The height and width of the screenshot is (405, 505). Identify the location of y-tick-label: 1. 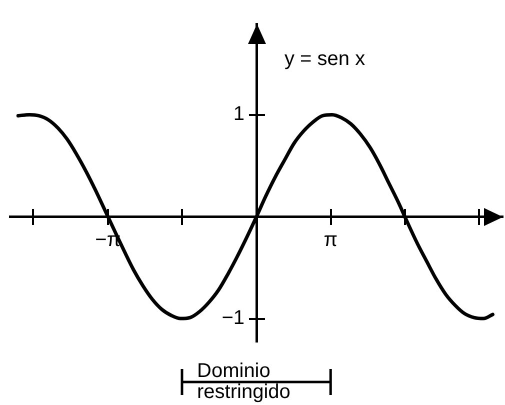
(238, 114).